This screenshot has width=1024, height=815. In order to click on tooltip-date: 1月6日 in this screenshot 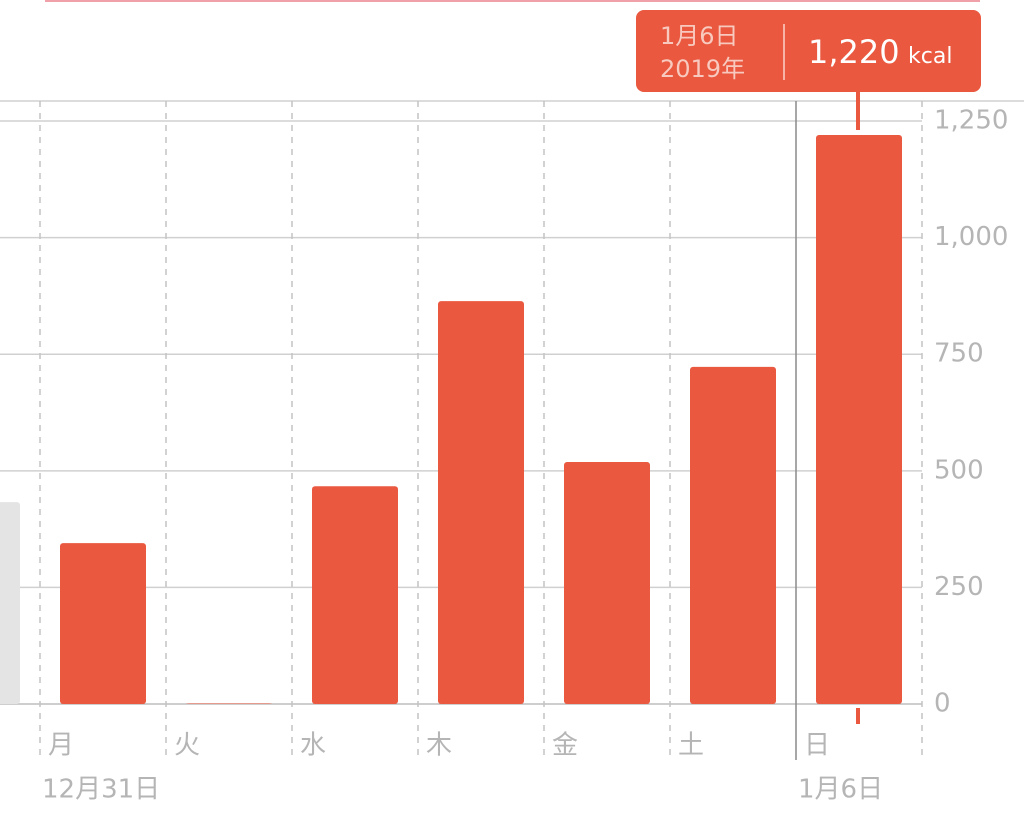, I will do `click(699, 36)`.